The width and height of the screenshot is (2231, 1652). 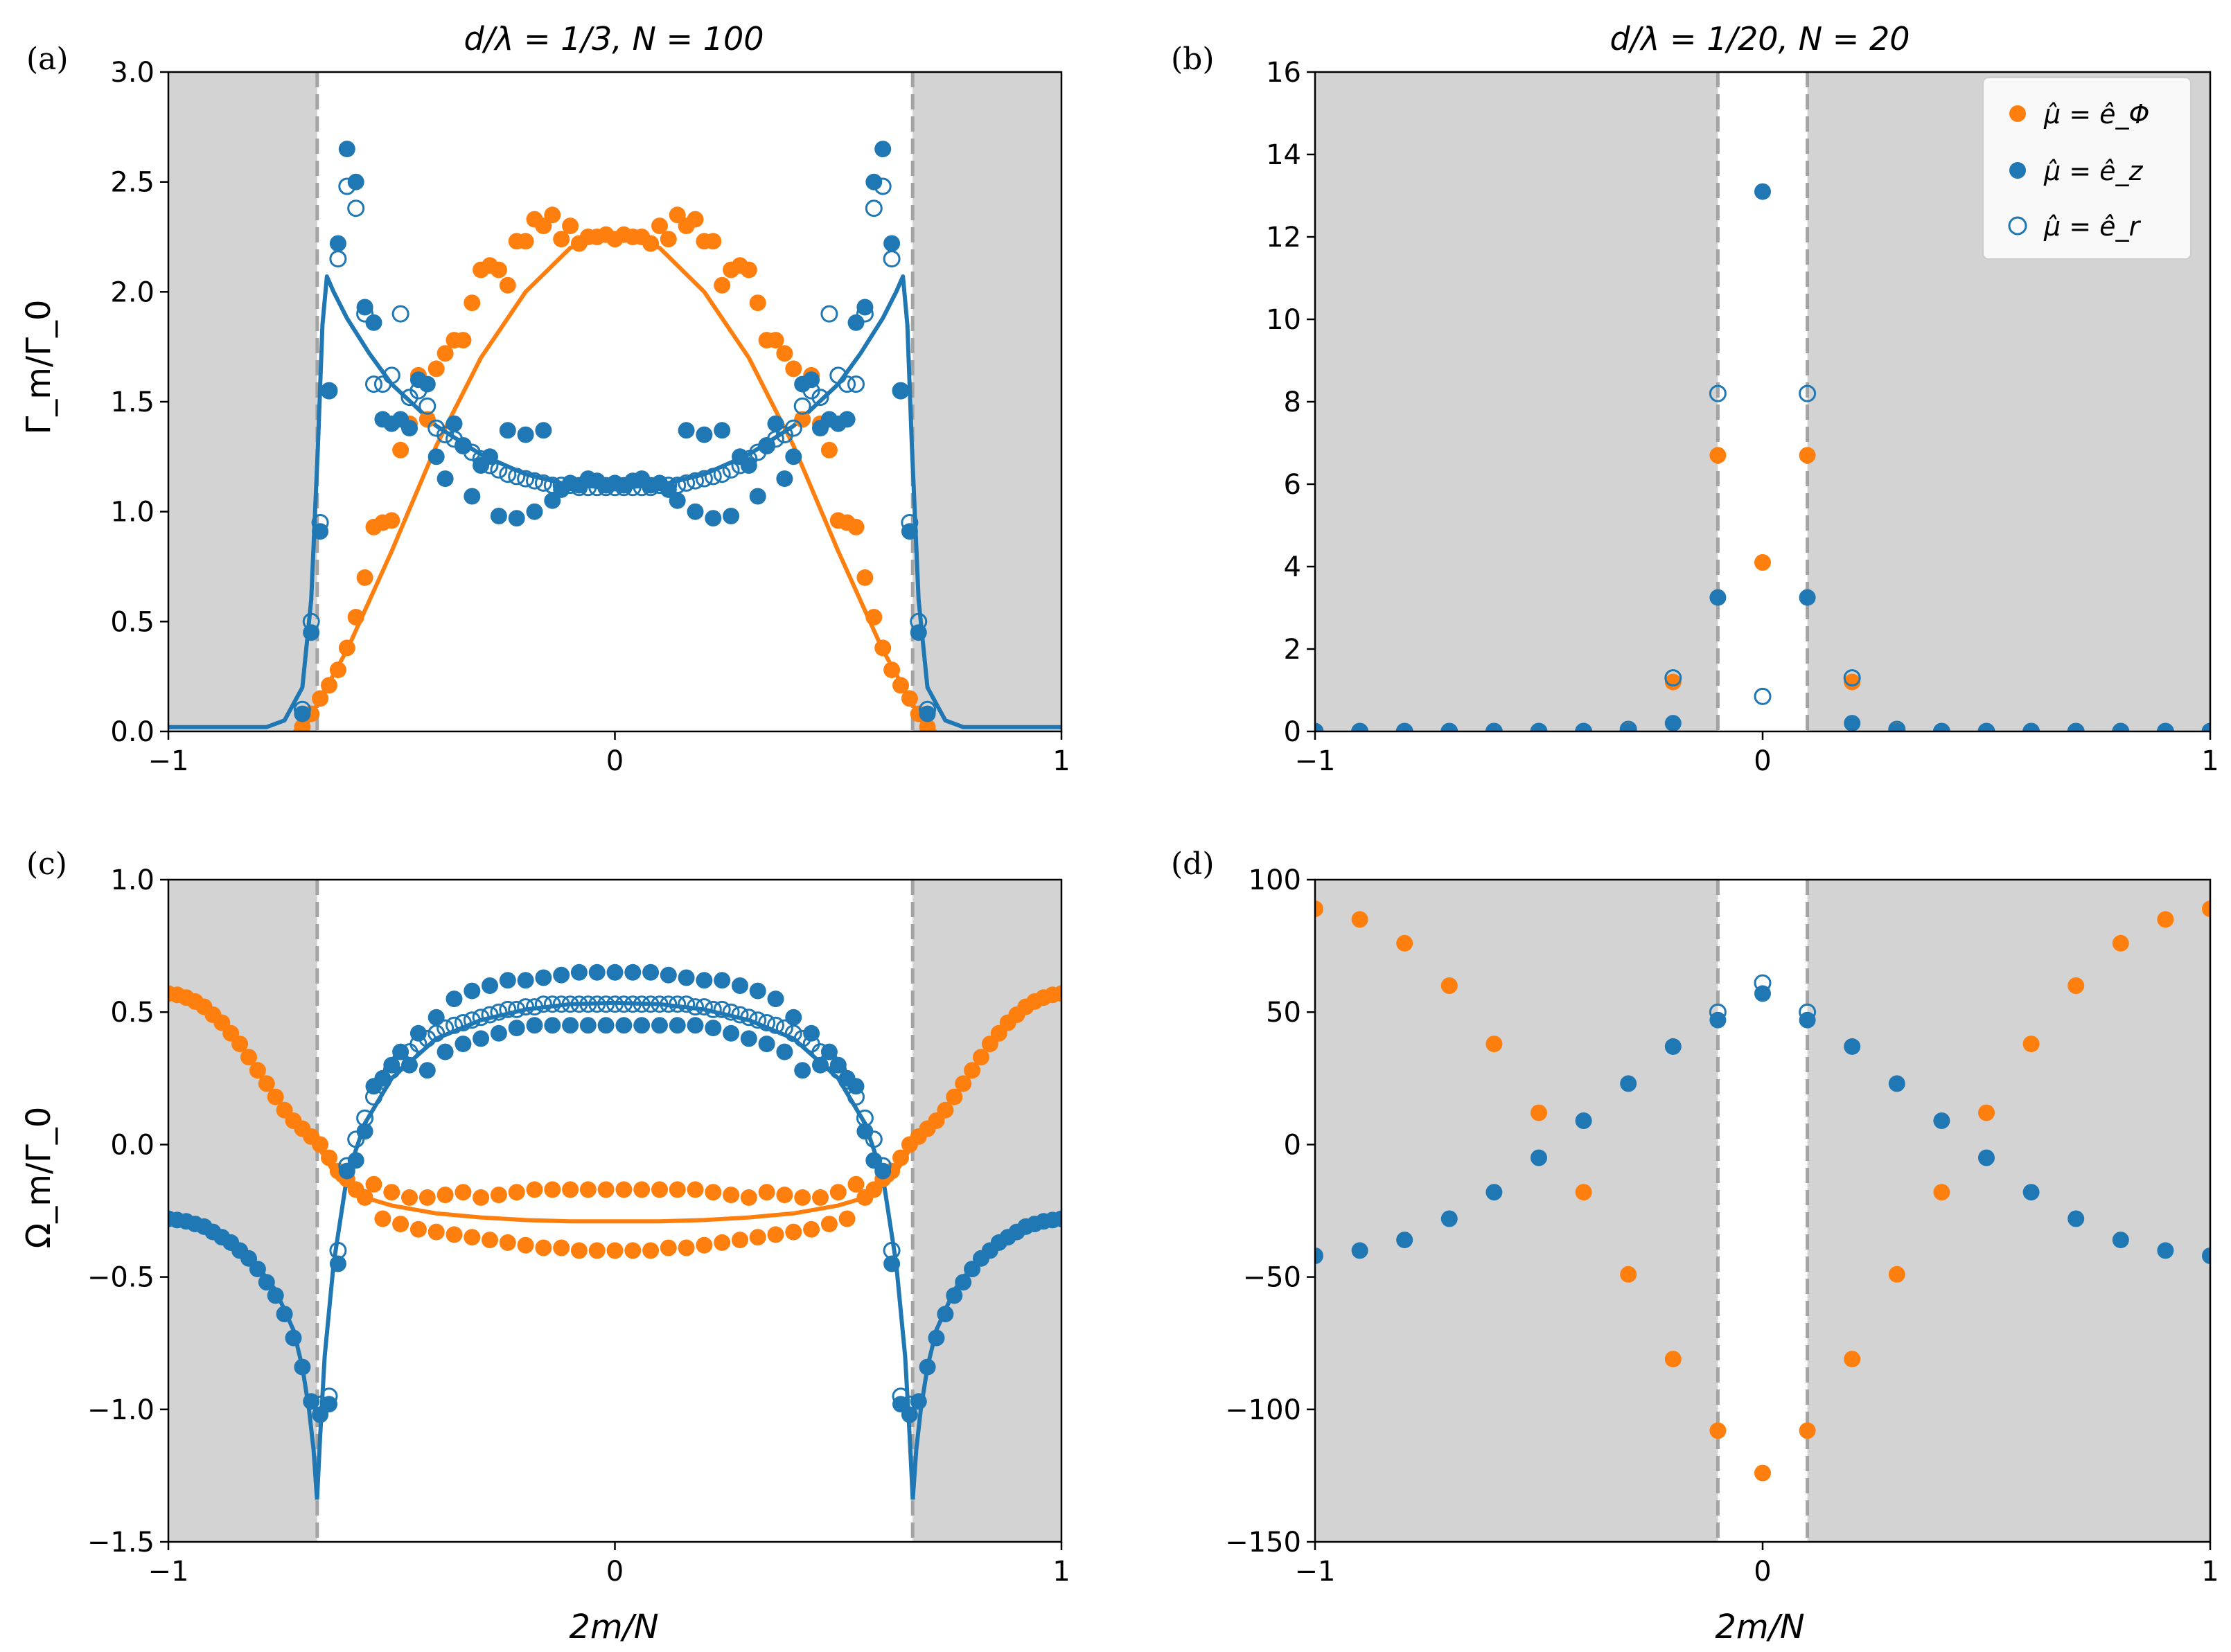 What do you see at coordinates (1292, 567) in the screenshot?
I see `p1-ytick-label-2: 4` at bounding box center [1292, 567].